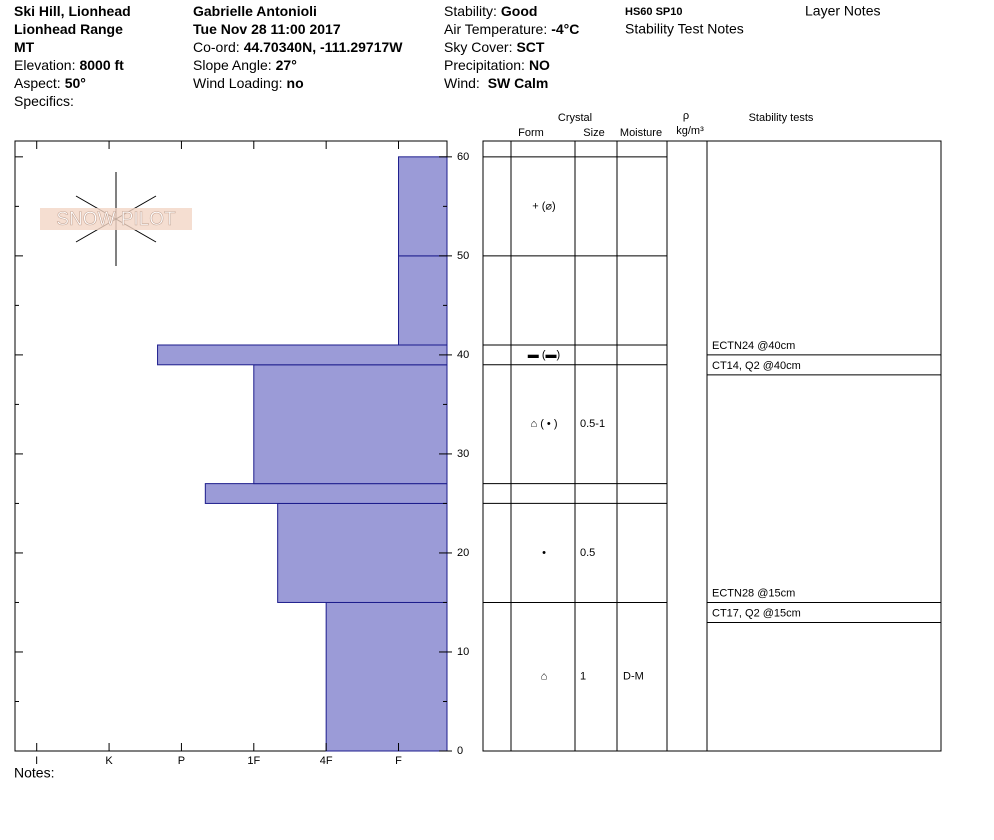  What do you see at coordinates (633, 677) in the screenshot?
I see `moisture: D-M` at bounding box center [633, 677].